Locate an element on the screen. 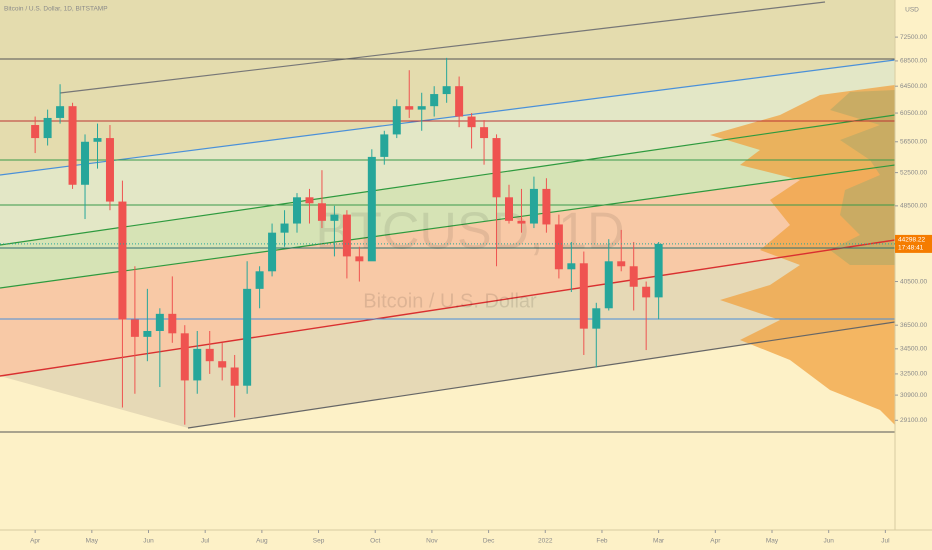  y-tick-label: 40500.00 is located at coordinates (913, 281).